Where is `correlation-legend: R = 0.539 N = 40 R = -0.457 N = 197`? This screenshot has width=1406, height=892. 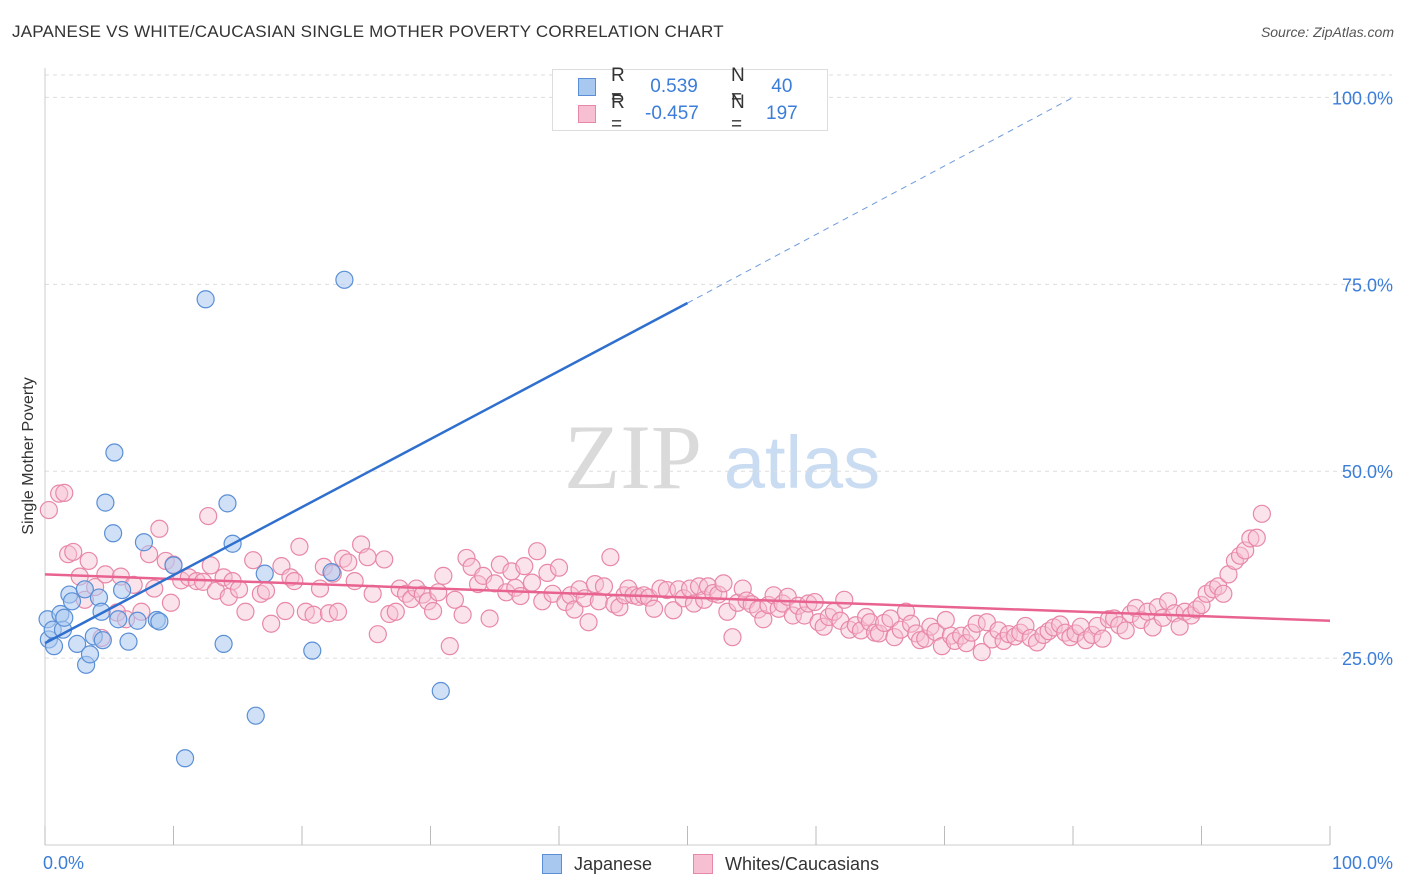 correlation-legend: R = 0.539 N = 40 R = -0.457 N = 197 is located at coordinates (690, 100).